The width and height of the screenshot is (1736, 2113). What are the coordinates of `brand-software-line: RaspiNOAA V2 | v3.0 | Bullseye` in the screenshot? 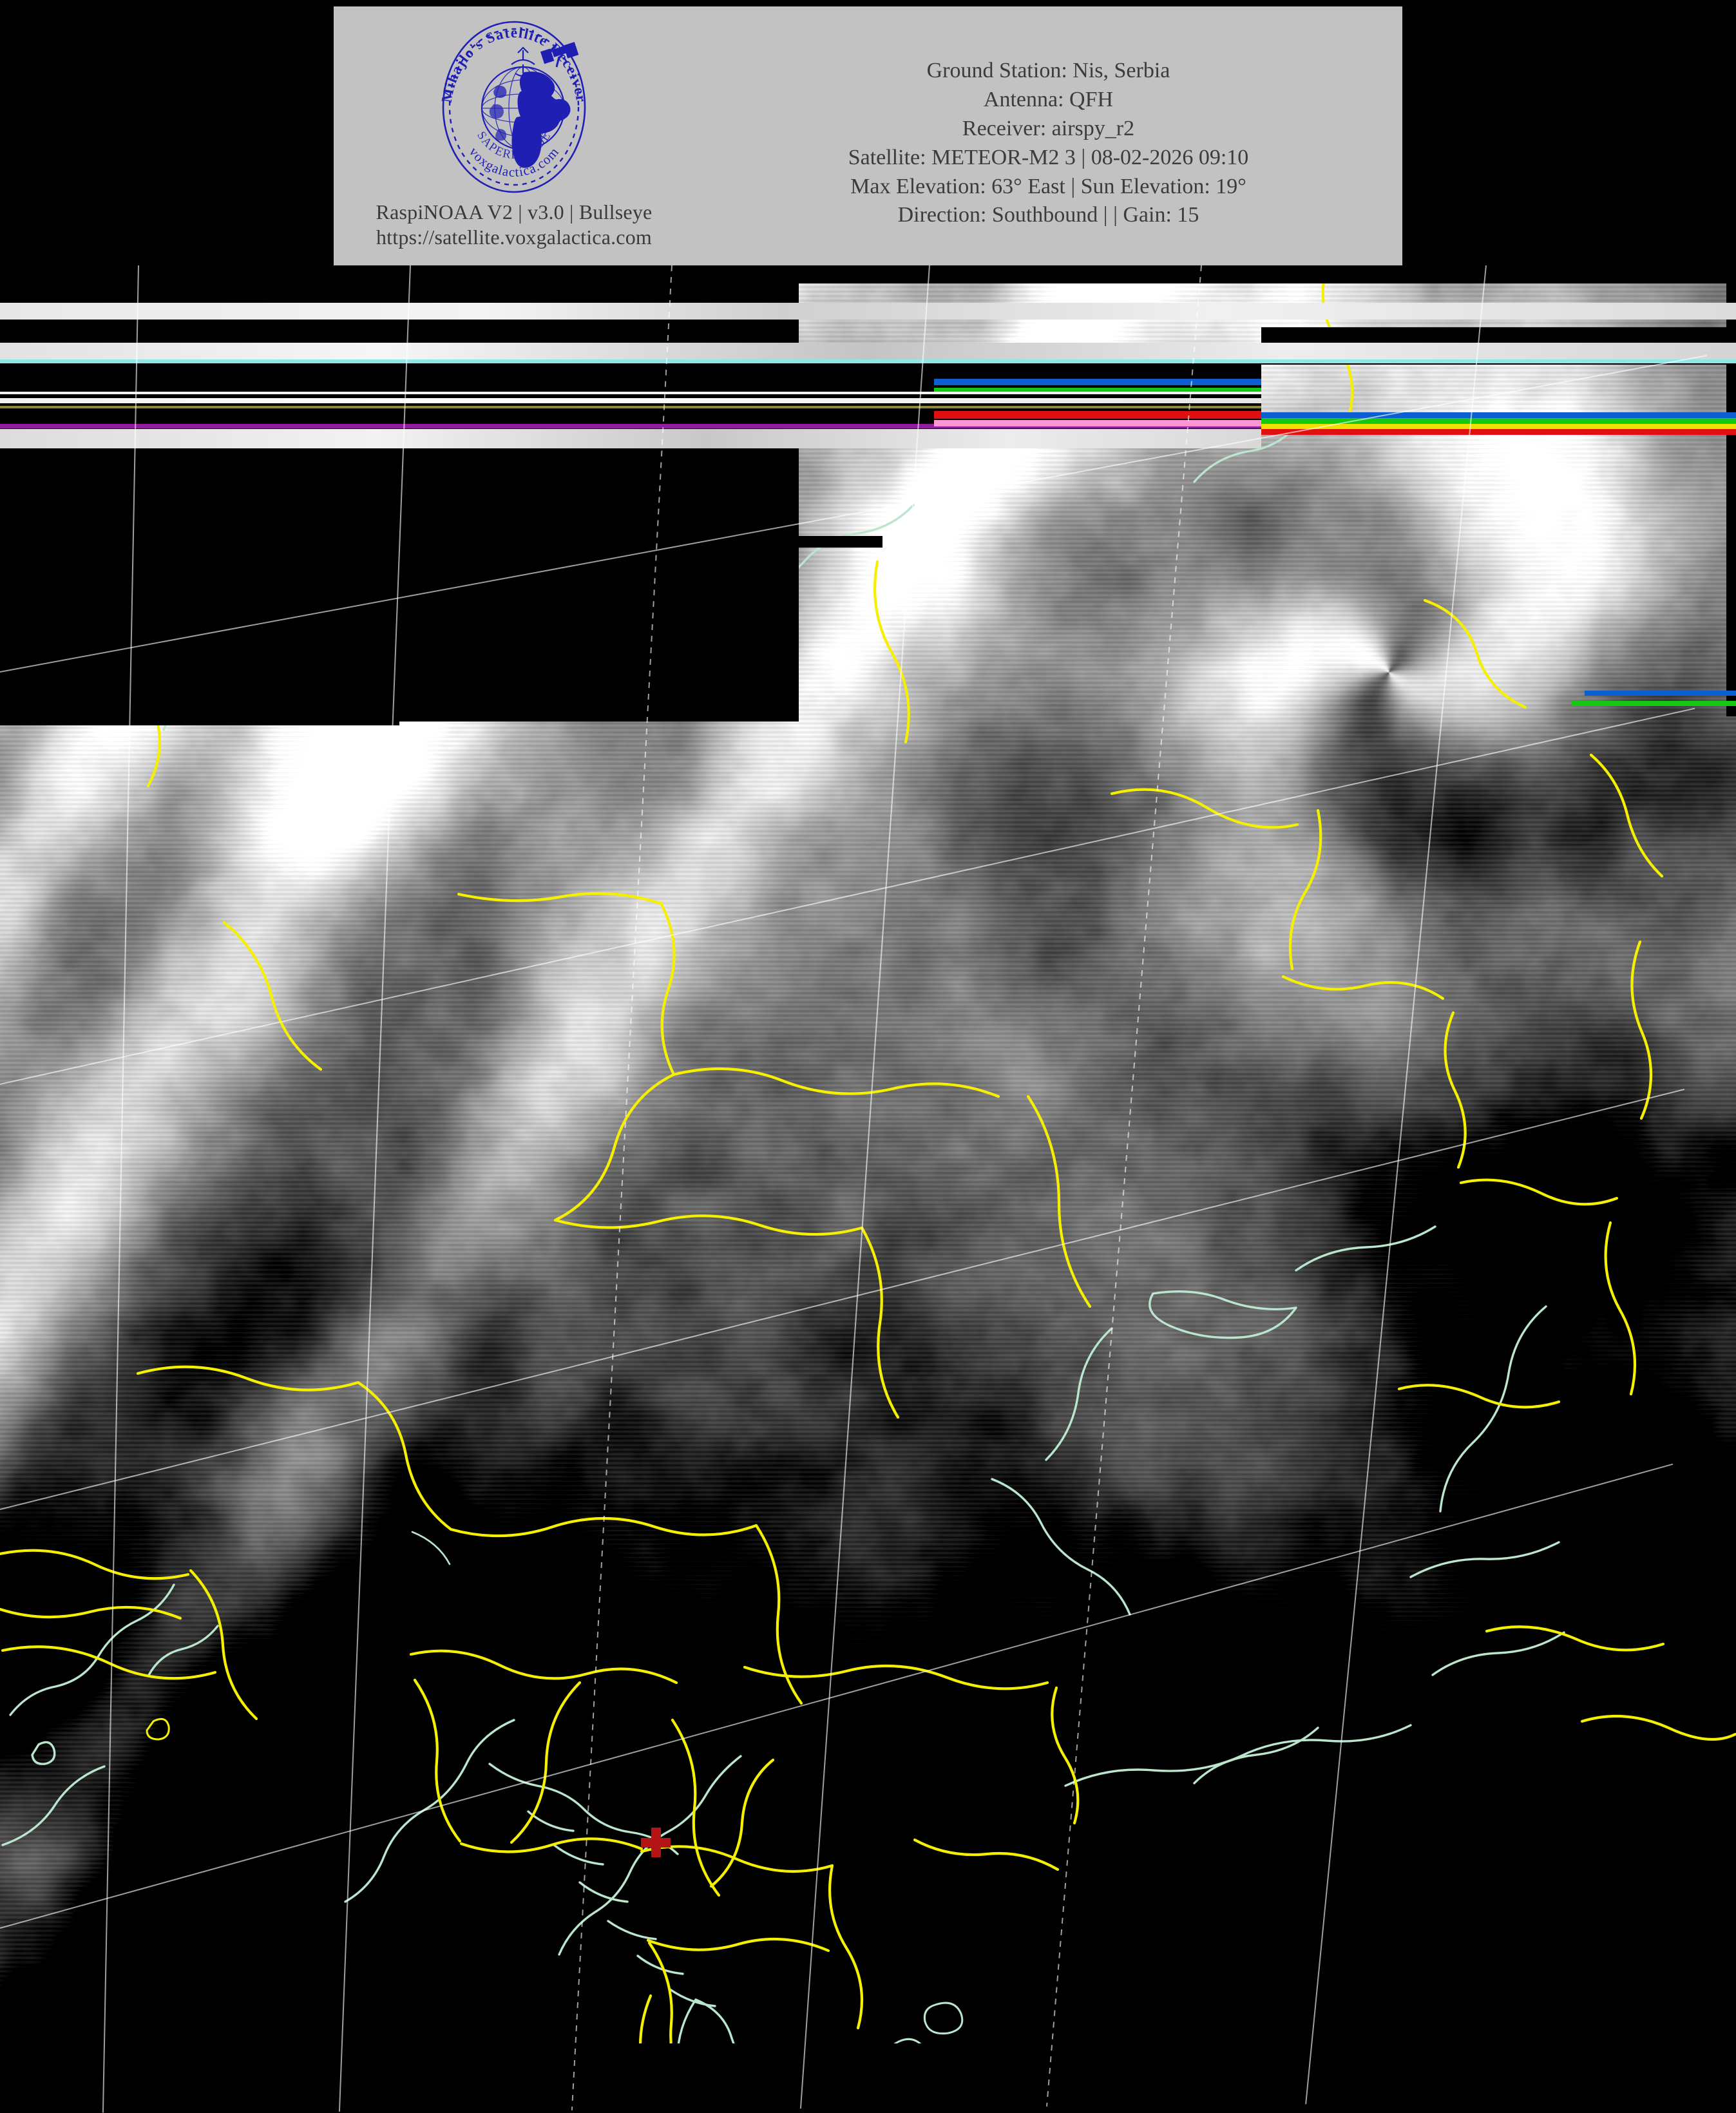 It's located at (514, 212).